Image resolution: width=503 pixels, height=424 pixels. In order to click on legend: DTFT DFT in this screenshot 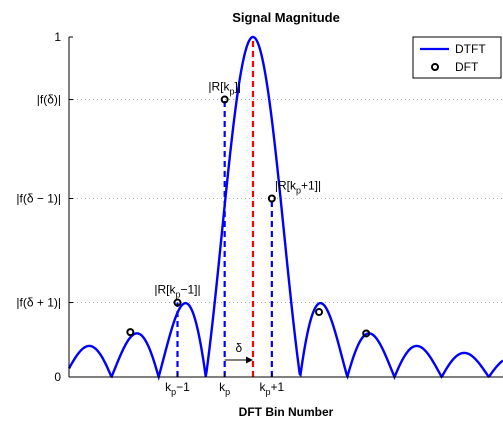, I will do `click(457, 57)`.